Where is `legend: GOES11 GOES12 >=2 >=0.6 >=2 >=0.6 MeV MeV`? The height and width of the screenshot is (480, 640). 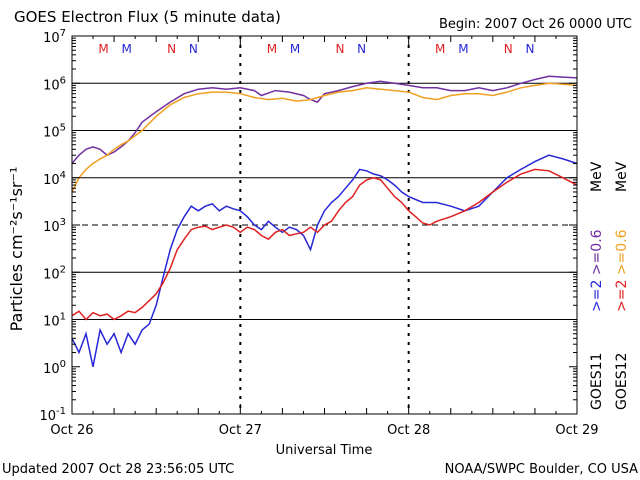
legend: GOES11 GOES12 >=2 >=0.6 >=2 >=0.6 MeV MeV is located at coordinates (609, 285).